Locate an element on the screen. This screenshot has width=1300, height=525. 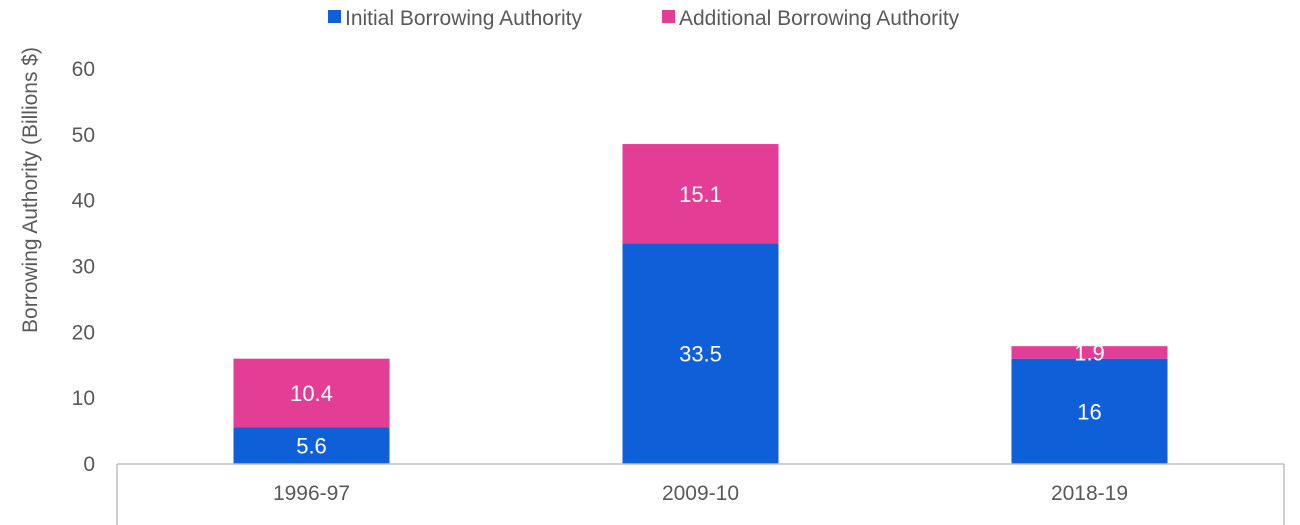
y-axis-label: Borrowing Authority (Billions $) is located at coordinates (30, 190).